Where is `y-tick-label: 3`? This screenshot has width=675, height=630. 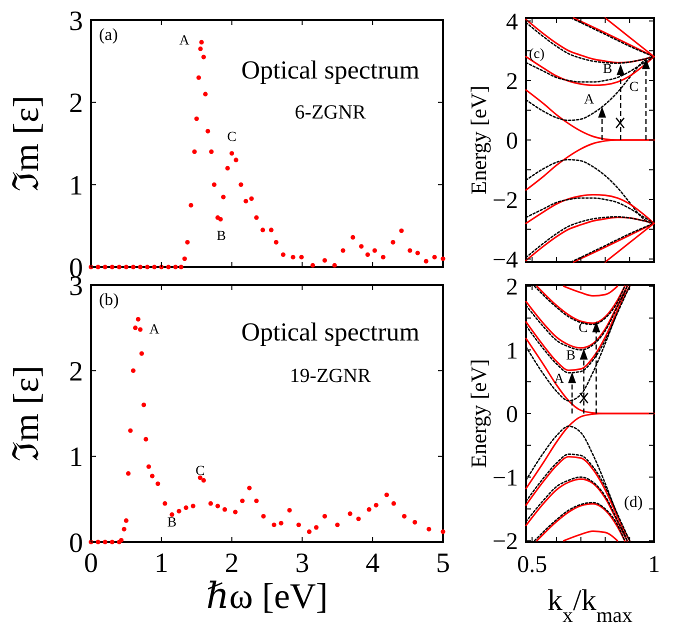 y-tick-label: 3 is located at coordinates (76, 21).